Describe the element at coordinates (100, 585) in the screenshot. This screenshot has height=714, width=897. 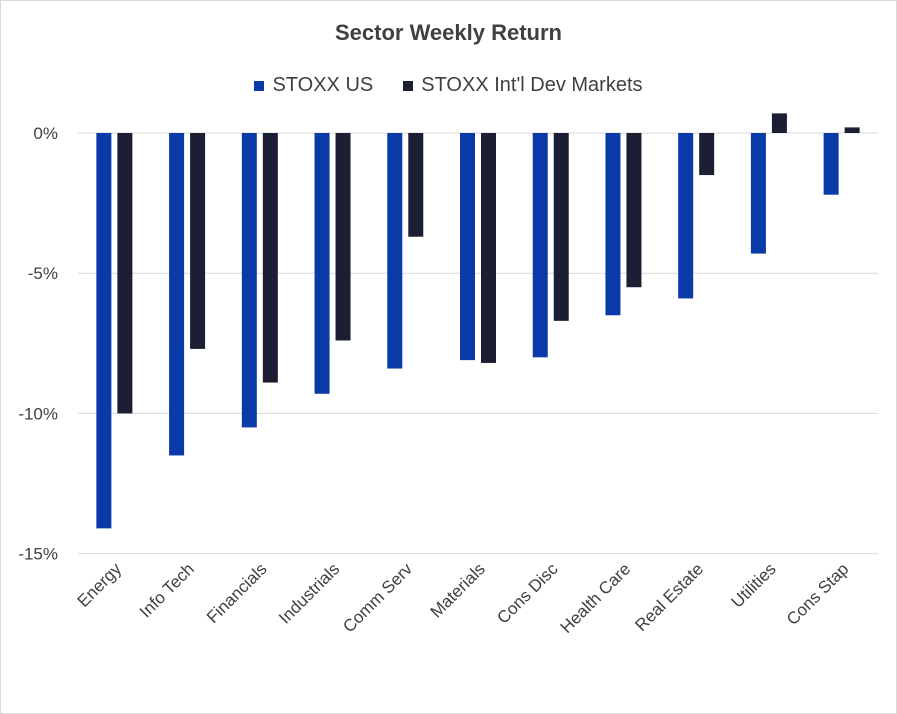
I see `x-tick-label: Energy` at that location.